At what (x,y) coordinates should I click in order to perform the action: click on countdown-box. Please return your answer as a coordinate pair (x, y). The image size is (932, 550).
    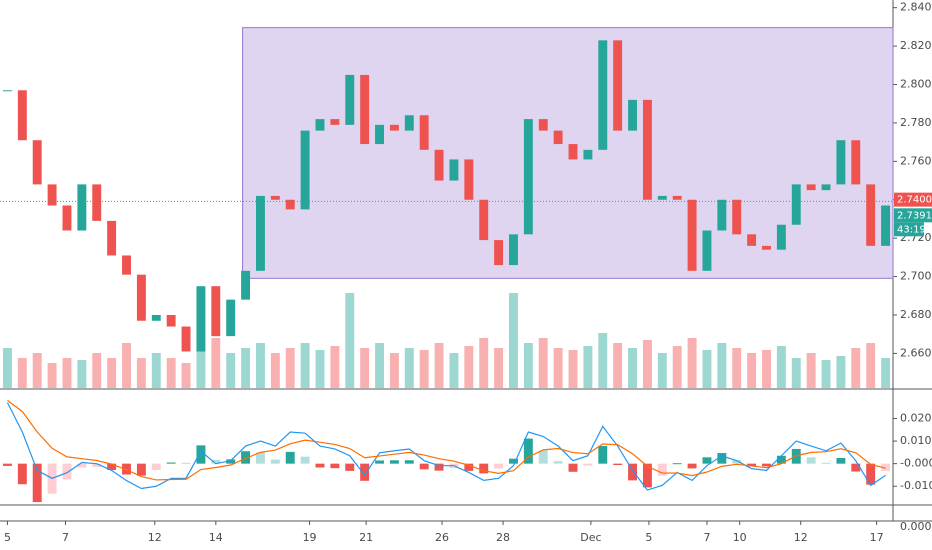
    Looking at the image, I should click on (909, 229).